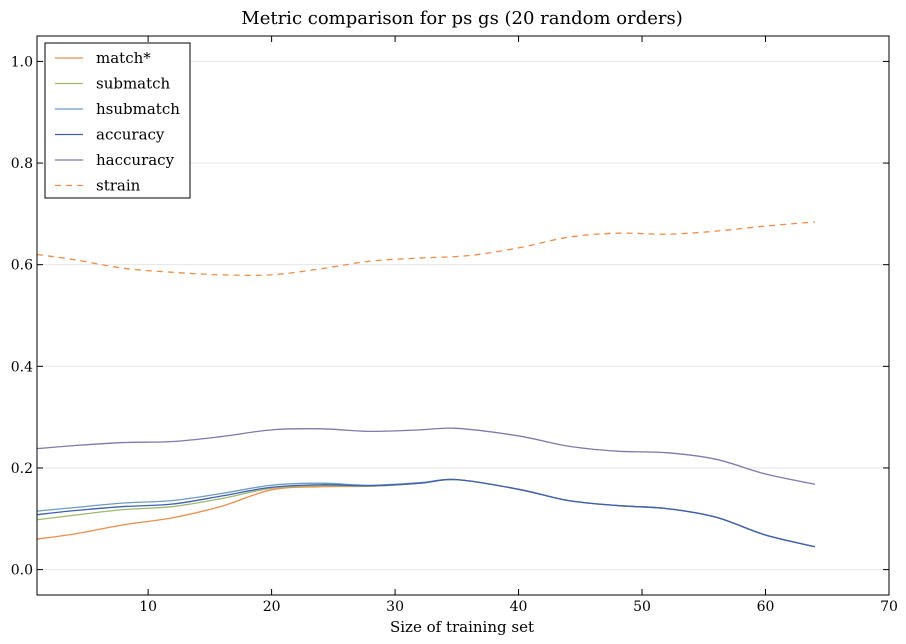 This screenshot has height=644, width=906. I want to click on legend-label: accuracy, so click(130, 135).